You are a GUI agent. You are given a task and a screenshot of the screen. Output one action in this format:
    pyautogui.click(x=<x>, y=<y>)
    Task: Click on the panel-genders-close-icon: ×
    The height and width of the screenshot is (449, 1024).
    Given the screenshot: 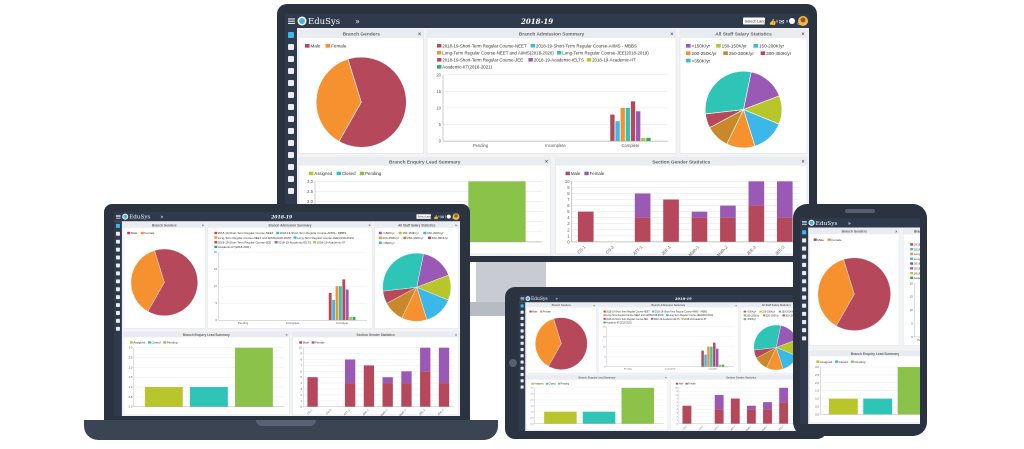 What is the action you would take?
    pyautogui.click(x=203, y=224)
    